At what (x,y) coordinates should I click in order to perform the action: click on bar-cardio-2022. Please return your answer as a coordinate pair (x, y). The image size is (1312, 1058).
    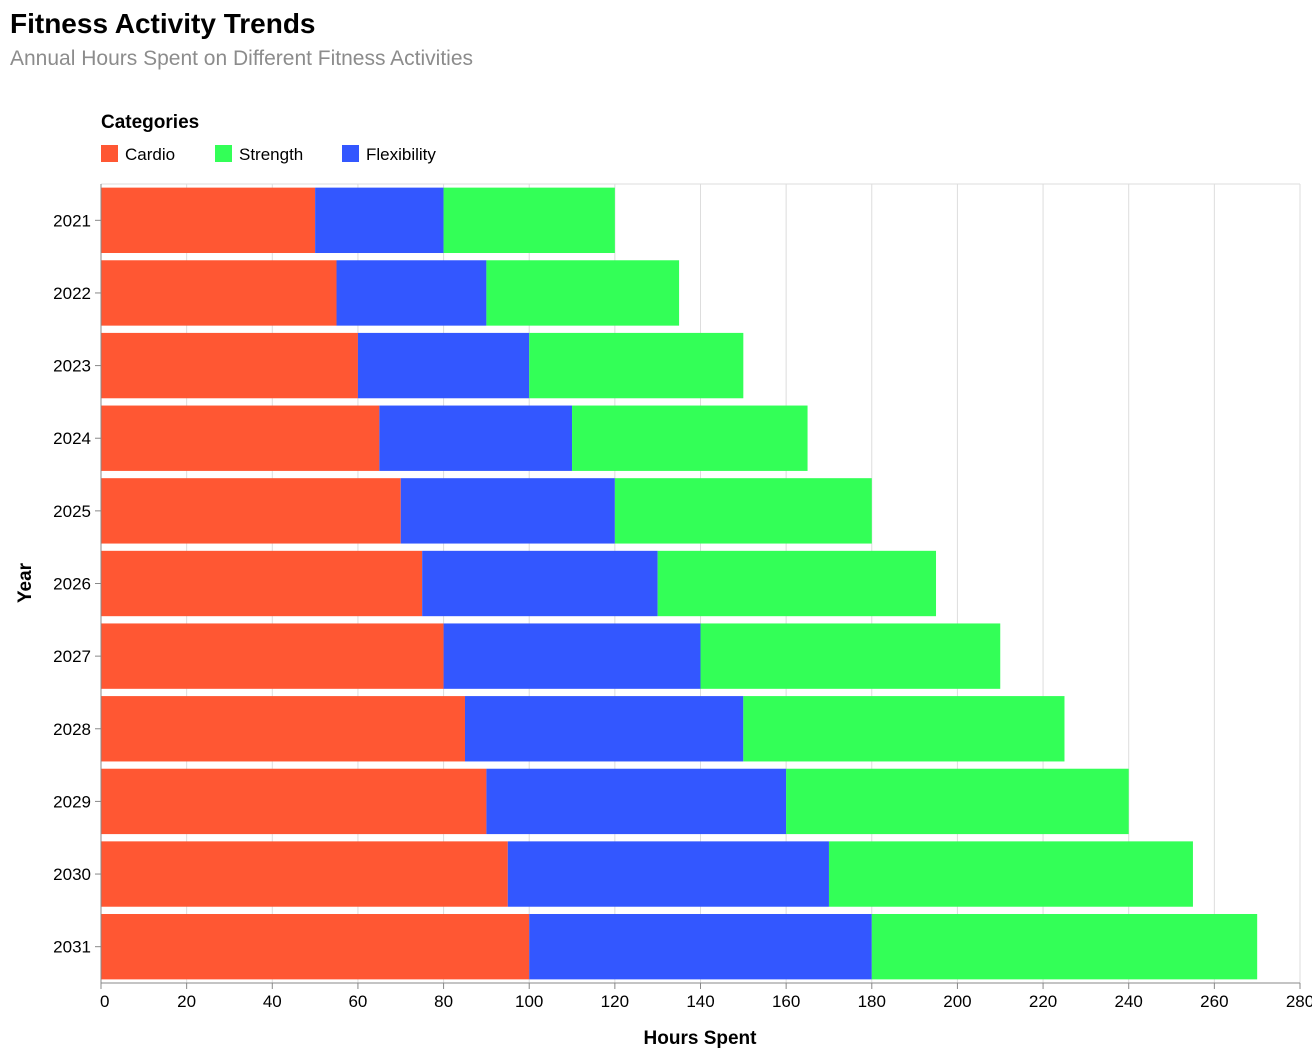
    Looking at the image, I should click on (219, 293).